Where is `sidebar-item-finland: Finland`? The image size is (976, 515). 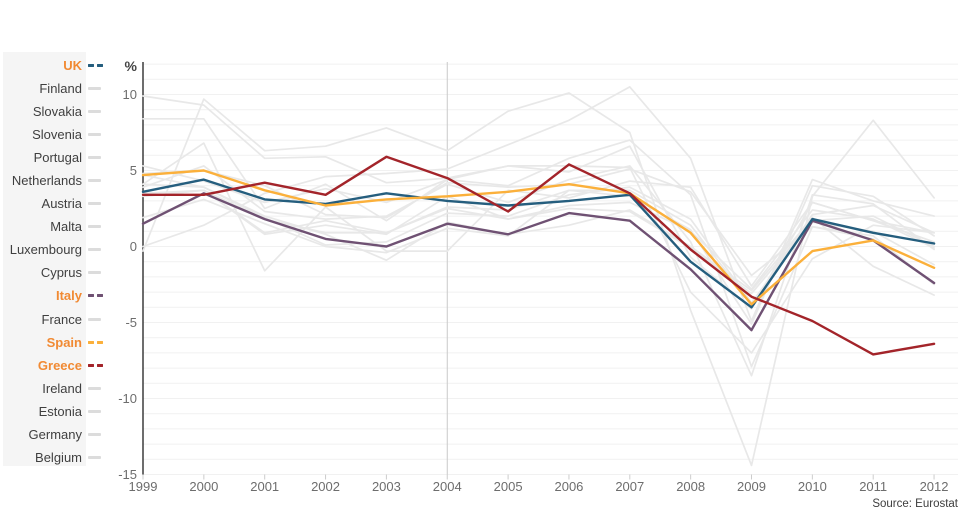
sidebar-item-finland: Finland is located at coordinates (54, 88).